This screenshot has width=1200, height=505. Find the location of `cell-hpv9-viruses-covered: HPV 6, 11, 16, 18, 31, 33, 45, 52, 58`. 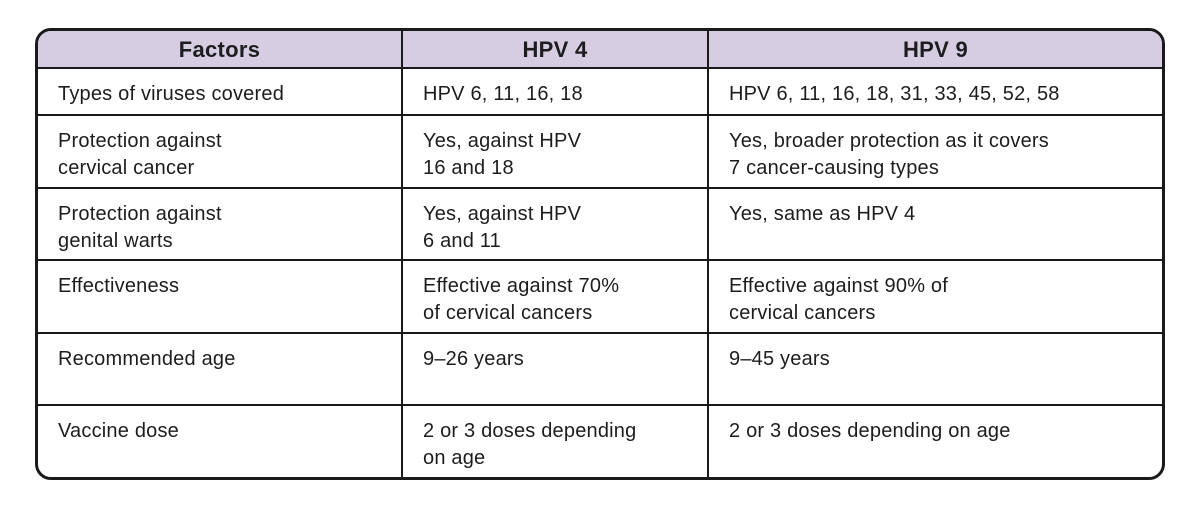

cell-hpv9-viruses-covered: HPV 6, 11, 16, 18, 31, 33, 45, 52, 58 is located at coordinates (934, 90).